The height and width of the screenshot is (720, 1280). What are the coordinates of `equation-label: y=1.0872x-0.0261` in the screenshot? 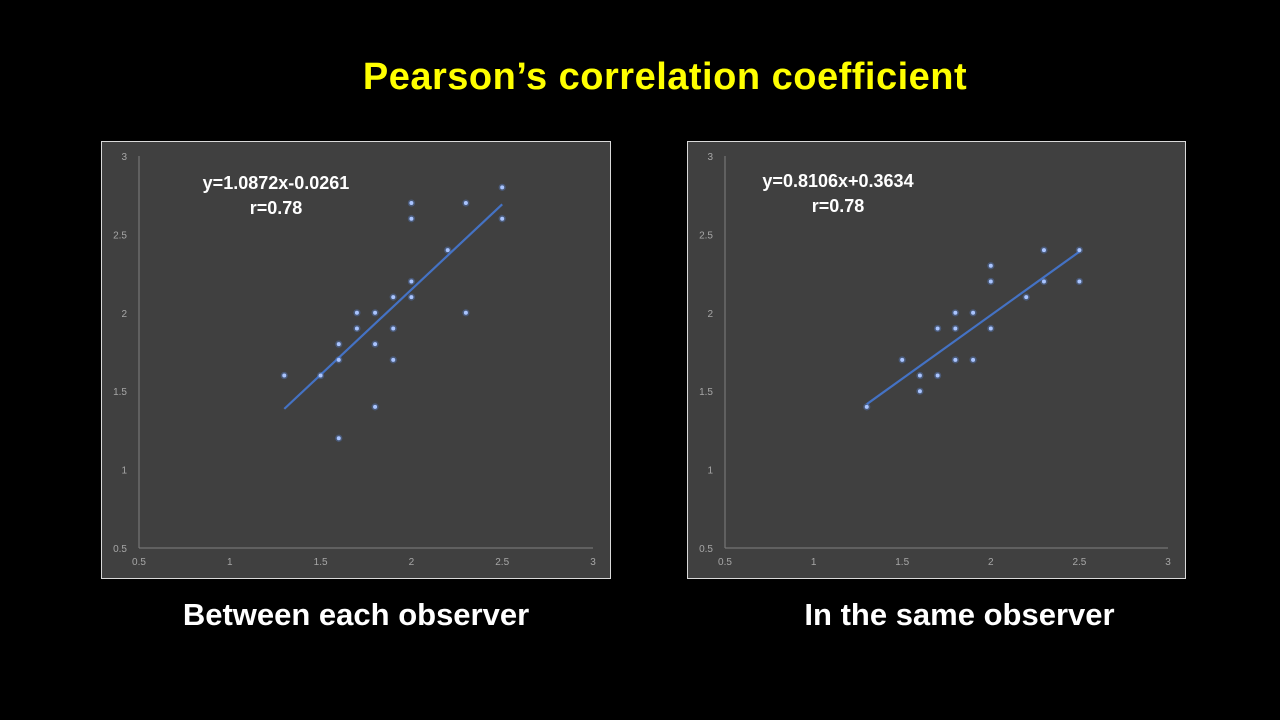 It's located at (276, 183).